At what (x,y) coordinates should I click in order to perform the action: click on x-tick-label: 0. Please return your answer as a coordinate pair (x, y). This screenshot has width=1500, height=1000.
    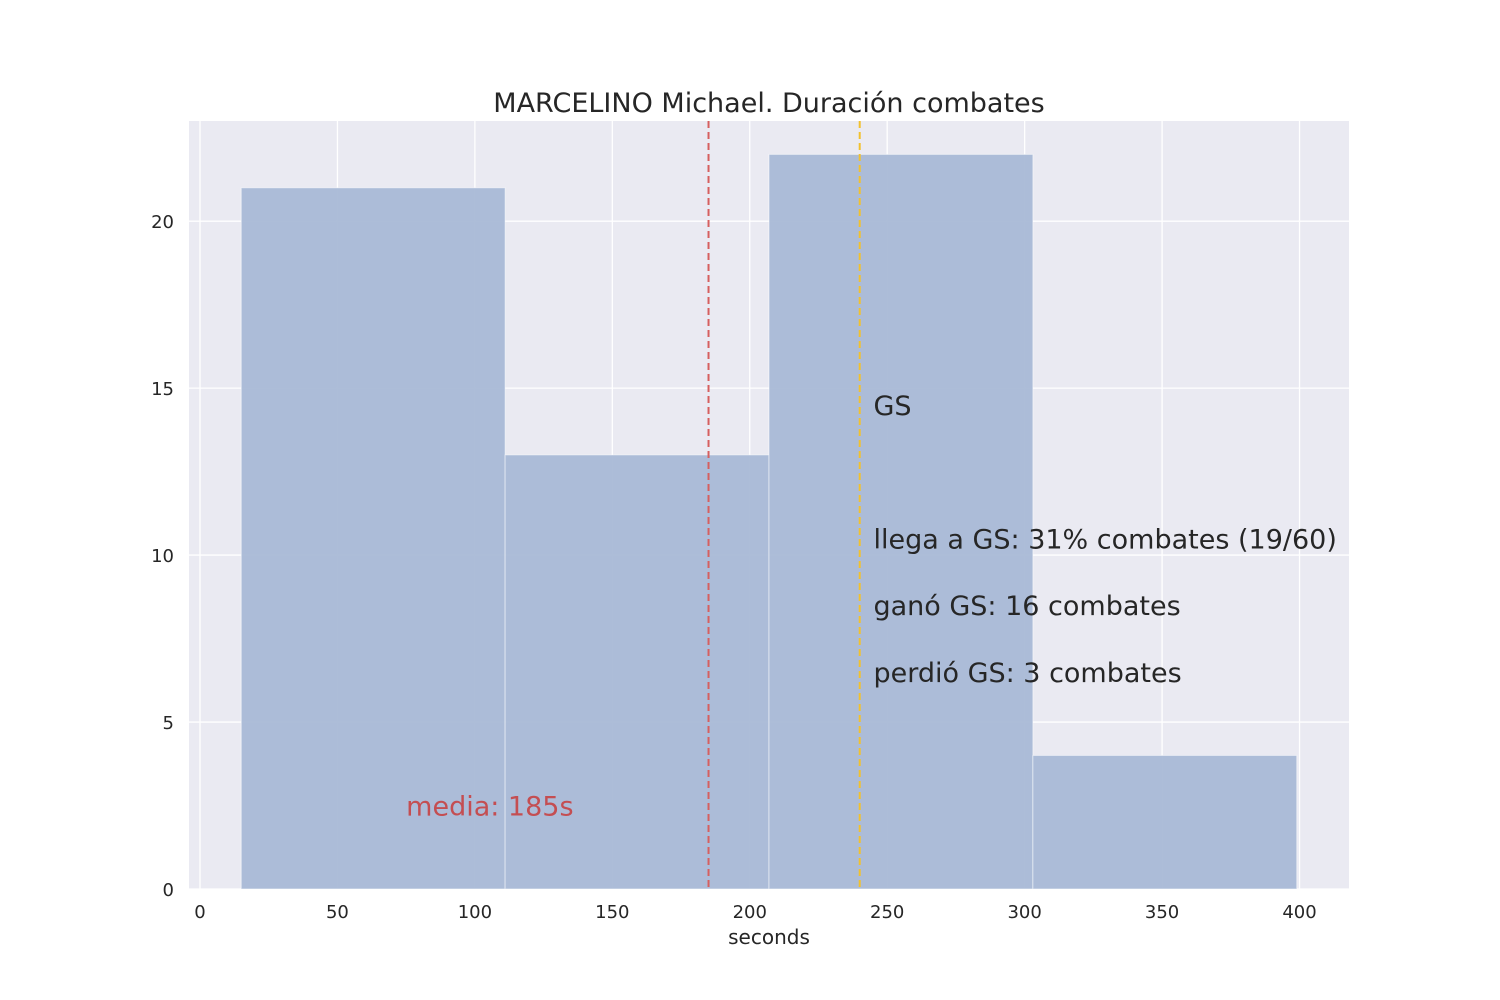
    Looking at the image, I should click on (199, 912).